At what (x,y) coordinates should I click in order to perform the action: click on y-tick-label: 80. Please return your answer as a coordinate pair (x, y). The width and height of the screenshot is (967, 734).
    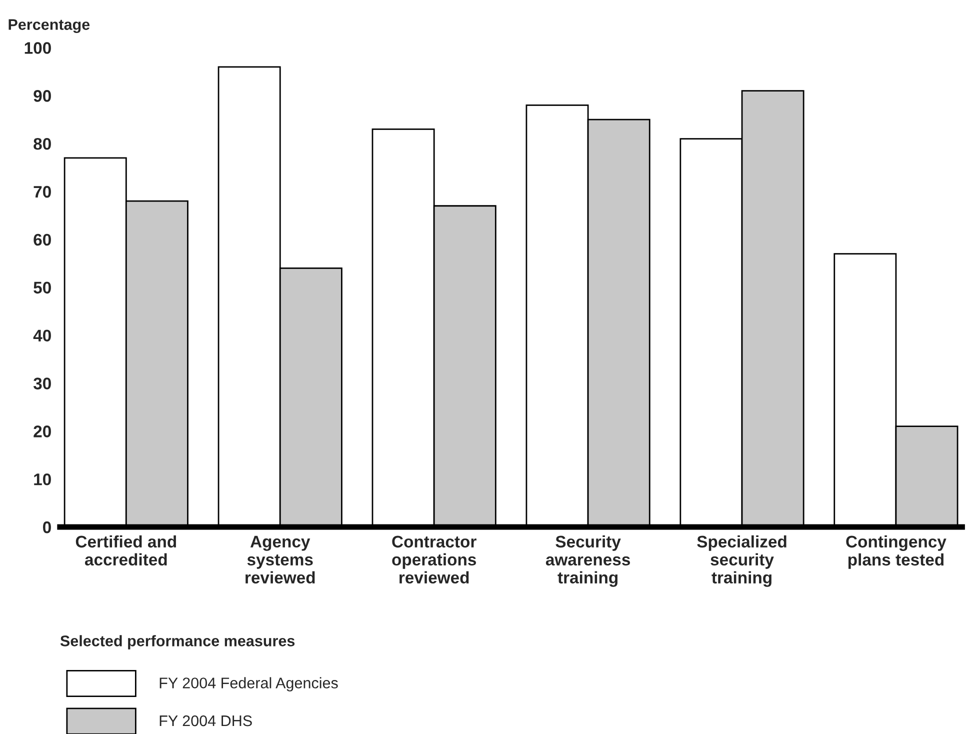
    Looking at the image, I should click on (42, 144).